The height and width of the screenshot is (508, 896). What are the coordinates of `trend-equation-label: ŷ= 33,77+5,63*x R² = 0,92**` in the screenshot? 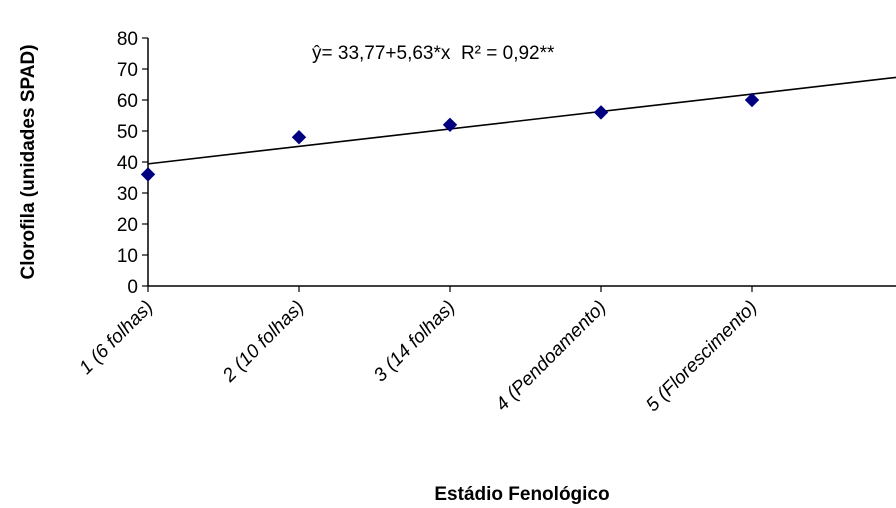 It's located at (433, 53).